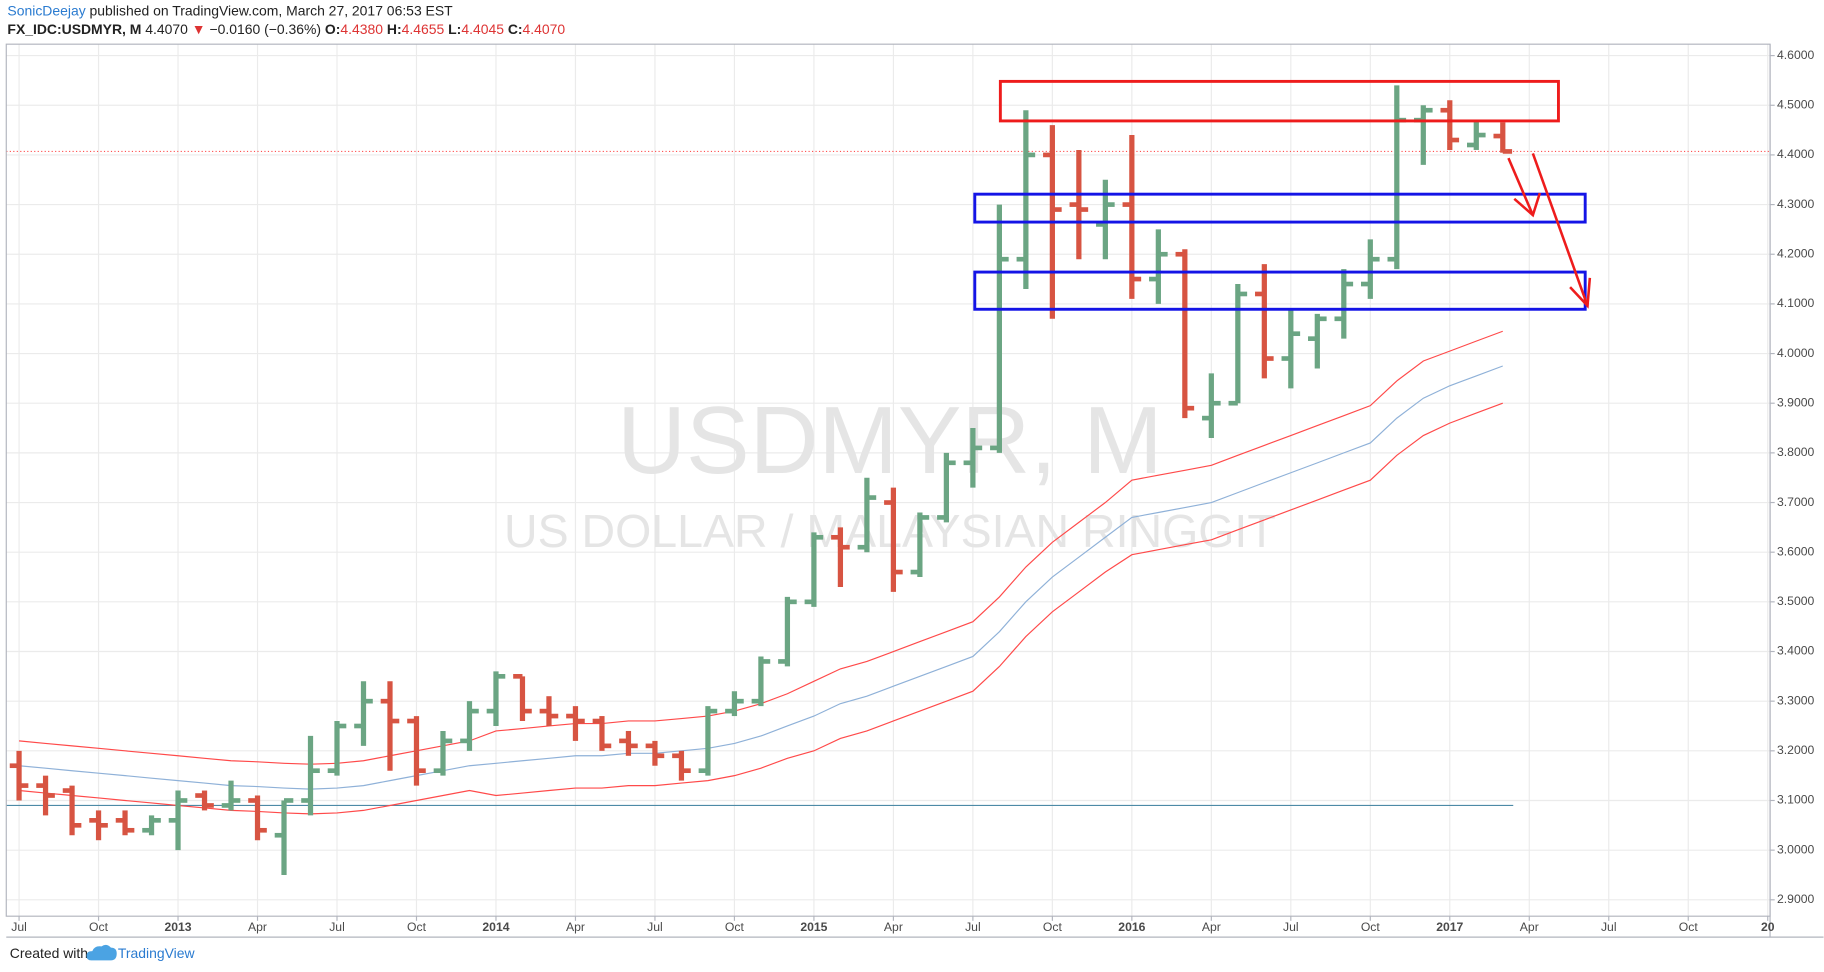 Image resolution: width=1824 pixels, height=972 pixels. I want to click on y-tick-label: 3.6000, so click(1795, 551).